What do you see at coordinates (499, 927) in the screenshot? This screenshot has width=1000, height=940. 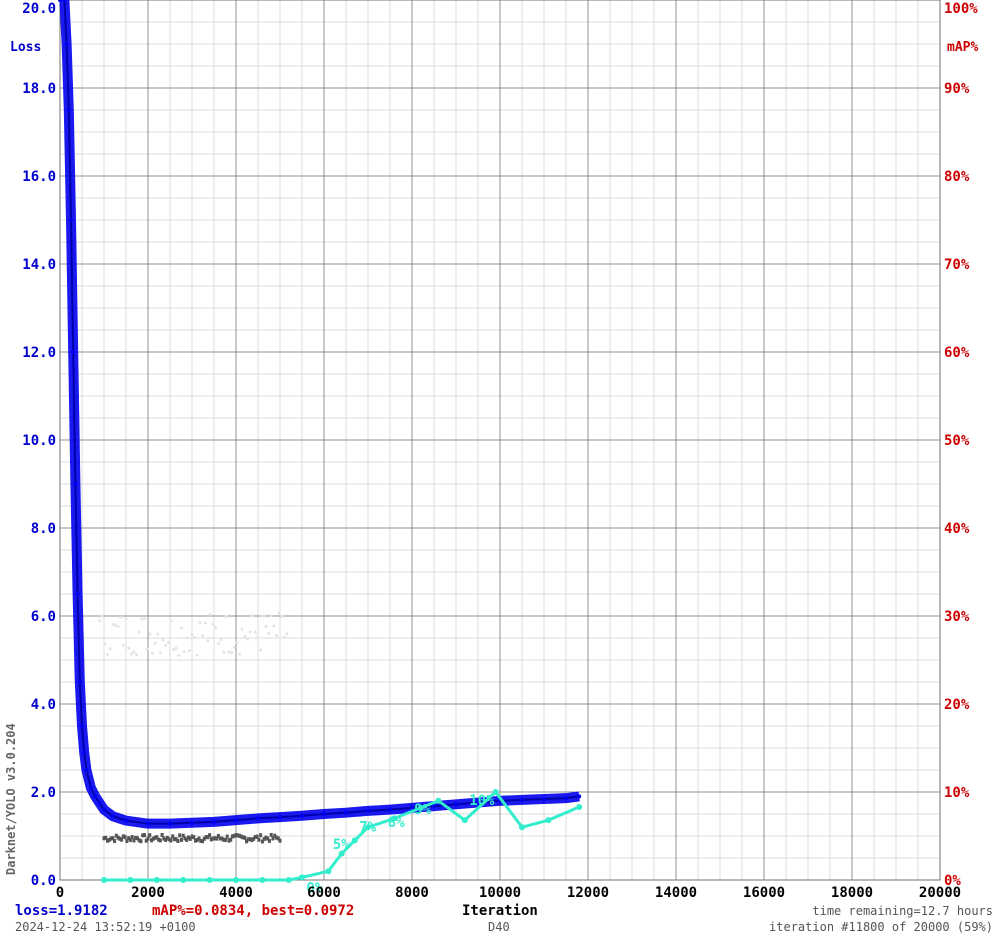 I see `tag-label: D40` at bounding box center [499, 927].